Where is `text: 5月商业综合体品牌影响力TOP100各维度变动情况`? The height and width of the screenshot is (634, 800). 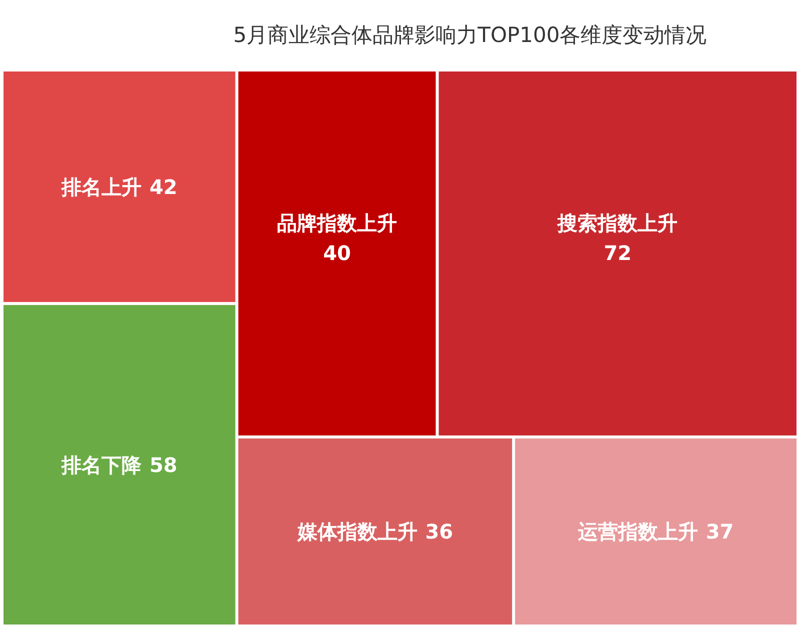
text: 5月商业综合体品牌影响力TOP100各维度变动情况 is located at coordinates (470, 35).